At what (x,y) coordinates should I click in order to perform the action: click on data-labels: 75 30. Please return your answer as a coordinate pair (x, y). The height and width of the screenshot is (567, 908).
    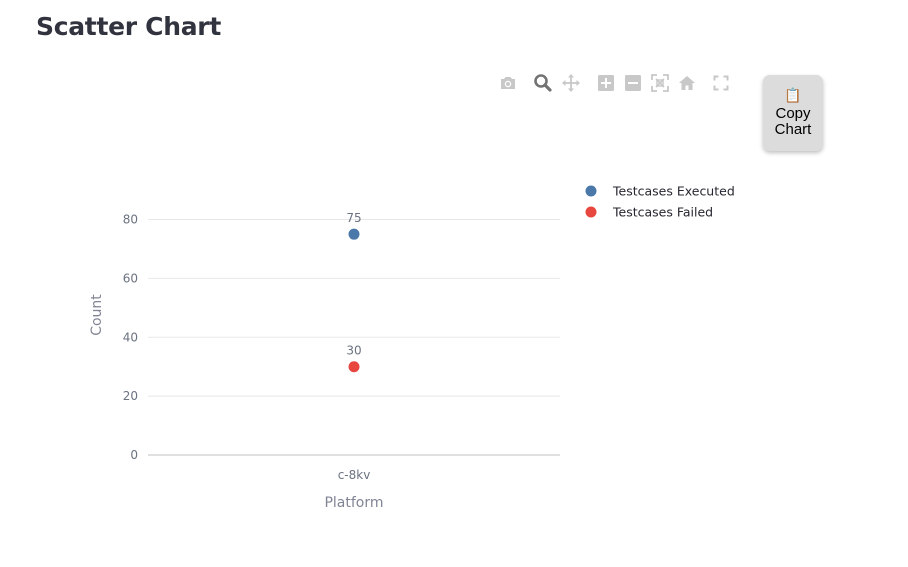
    Looking at the image, I should click on (353, 284).